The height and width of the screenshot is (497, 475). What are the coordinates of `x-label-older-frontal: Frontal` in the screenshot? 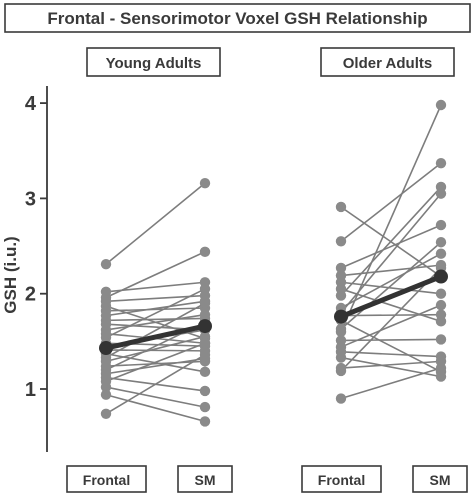 It's located at (341, 480).